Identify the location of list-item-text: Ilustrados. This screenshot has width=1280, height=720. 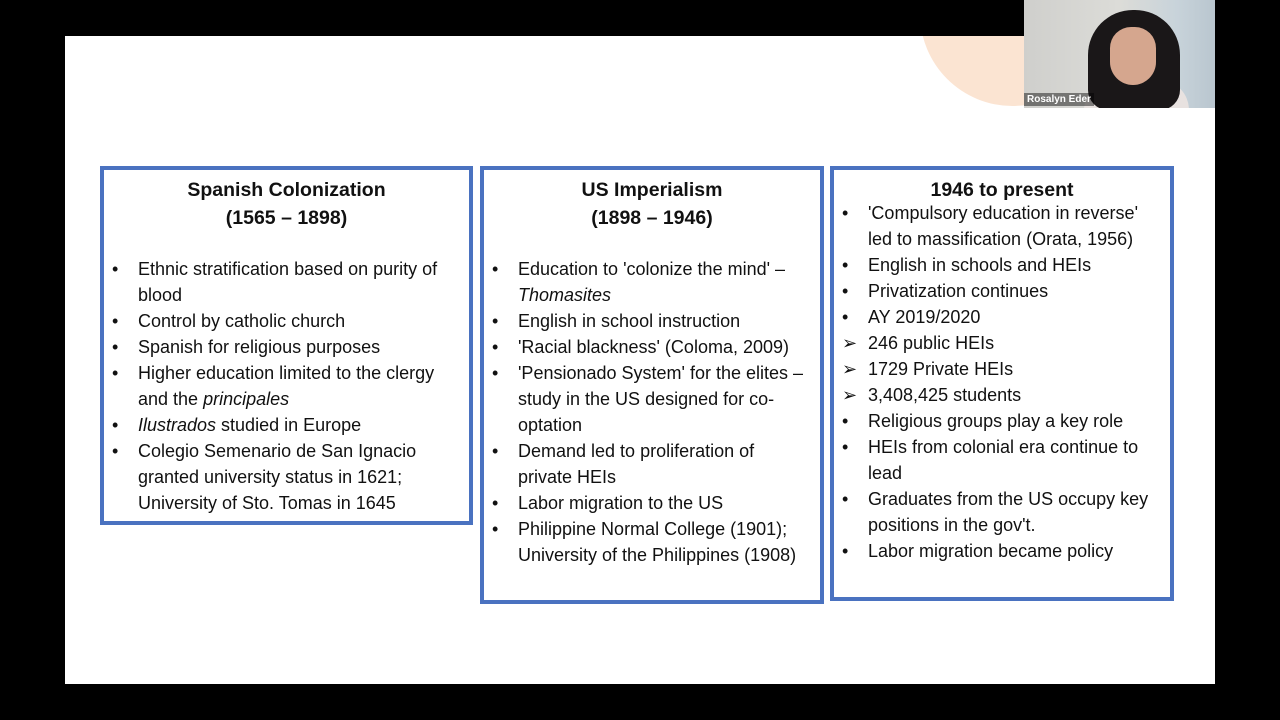
(177, 425).